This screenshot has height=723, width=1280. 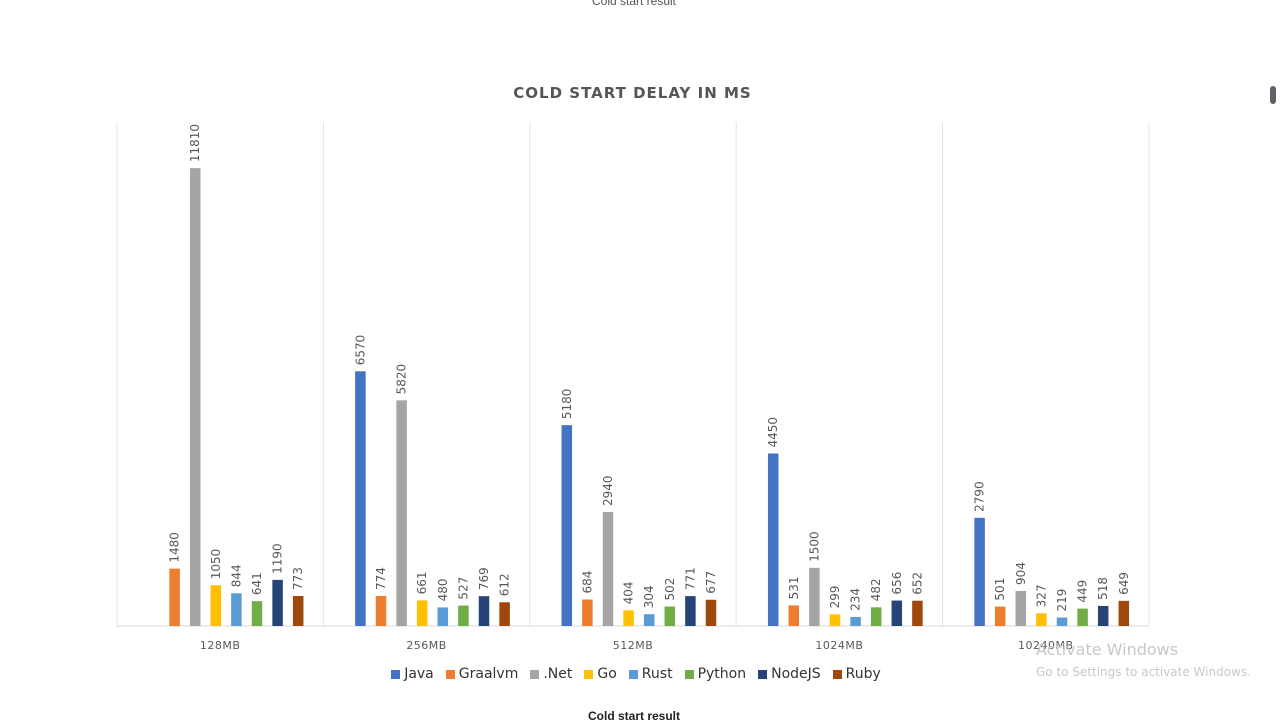 What do you see at coordinates (1062, 600) in the screenshot?
I see `data-label: 219` at bounding box center [1062, 600].